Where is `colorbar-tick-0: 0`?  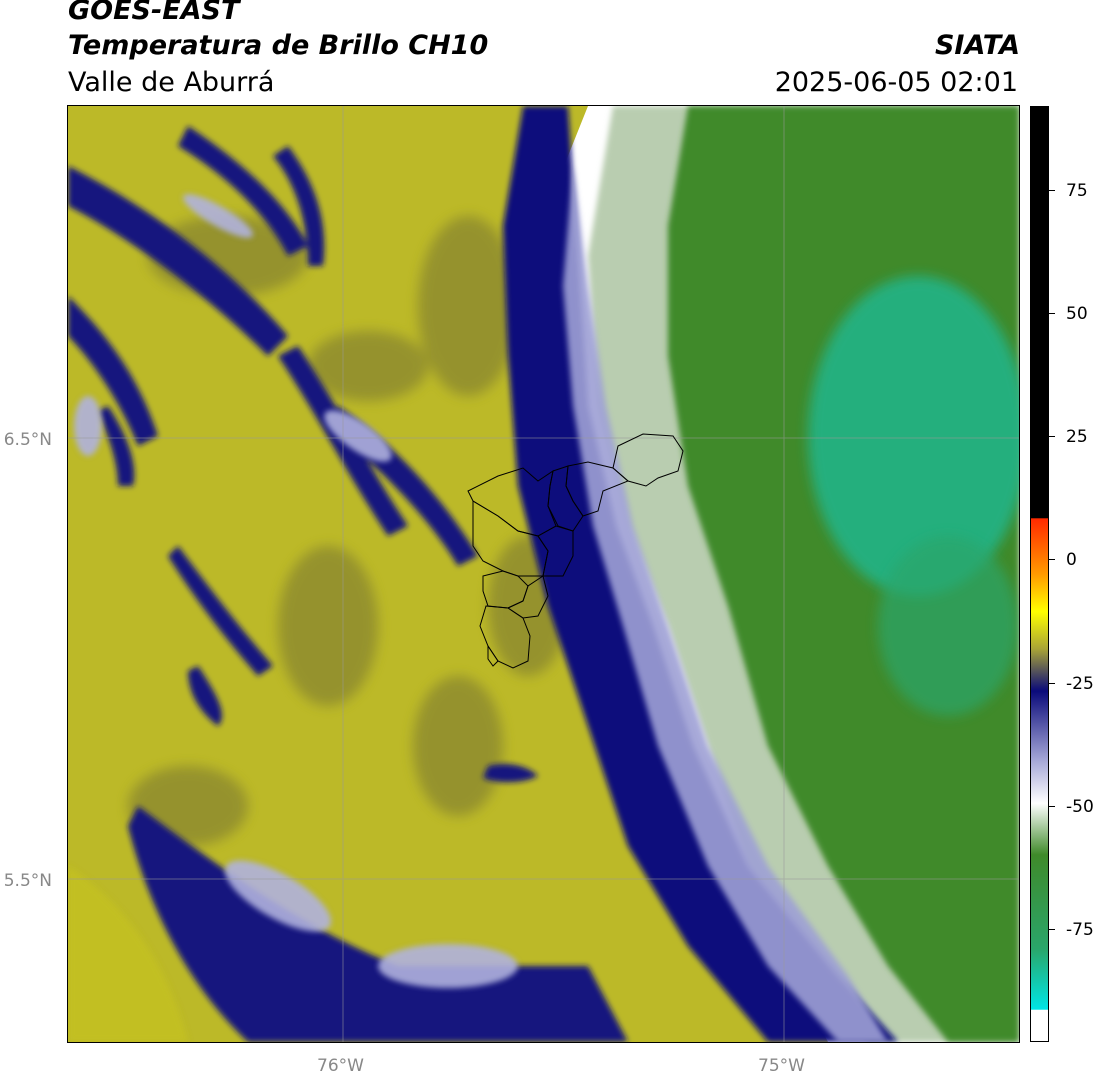
colorbar-tick-0: 0 is located at coordinates (1071, 560).